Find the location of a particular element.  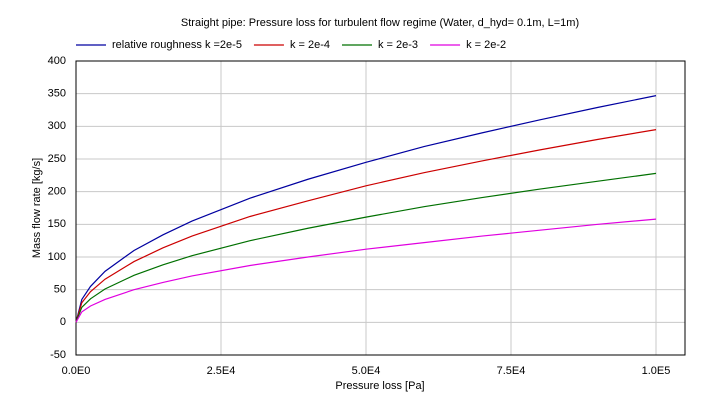

legend-label: k = 2e-2 is located at coordinates (486, 45).